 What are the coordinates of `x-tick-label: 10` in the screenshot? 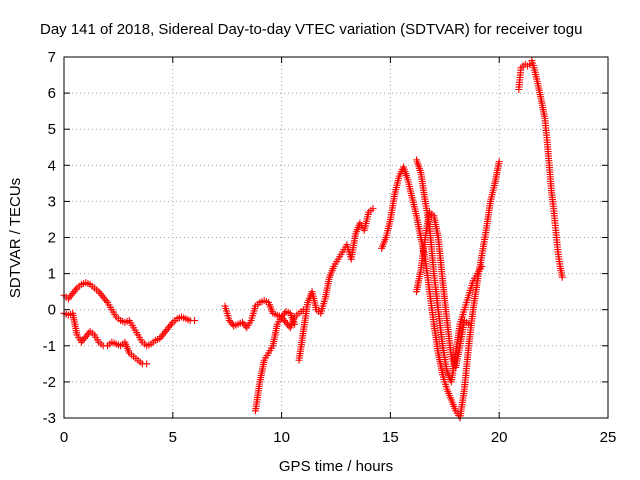 It's located at (281, 437).